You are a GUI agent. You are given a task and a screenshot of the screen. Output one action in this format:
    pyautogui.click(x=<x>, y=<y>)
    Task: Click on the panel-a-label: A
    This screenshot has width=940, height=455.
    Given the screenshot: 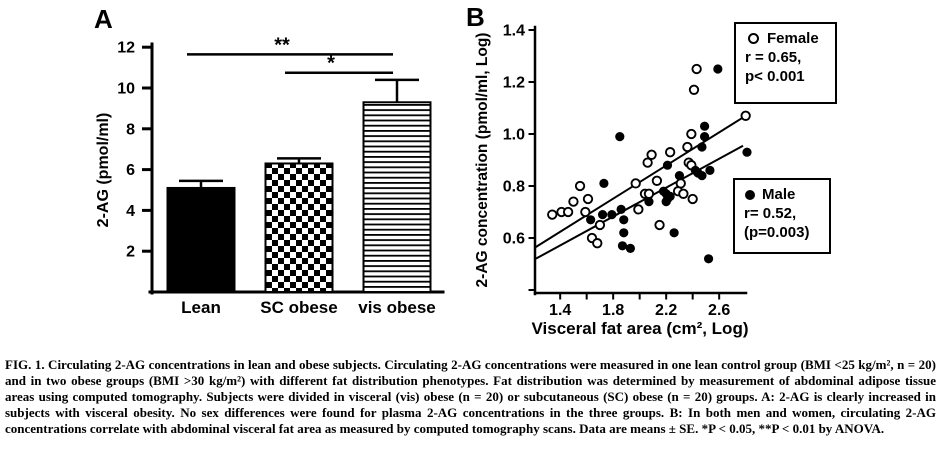 What is the action you would take?
    pyautogui.click(x=103, y=19)
    